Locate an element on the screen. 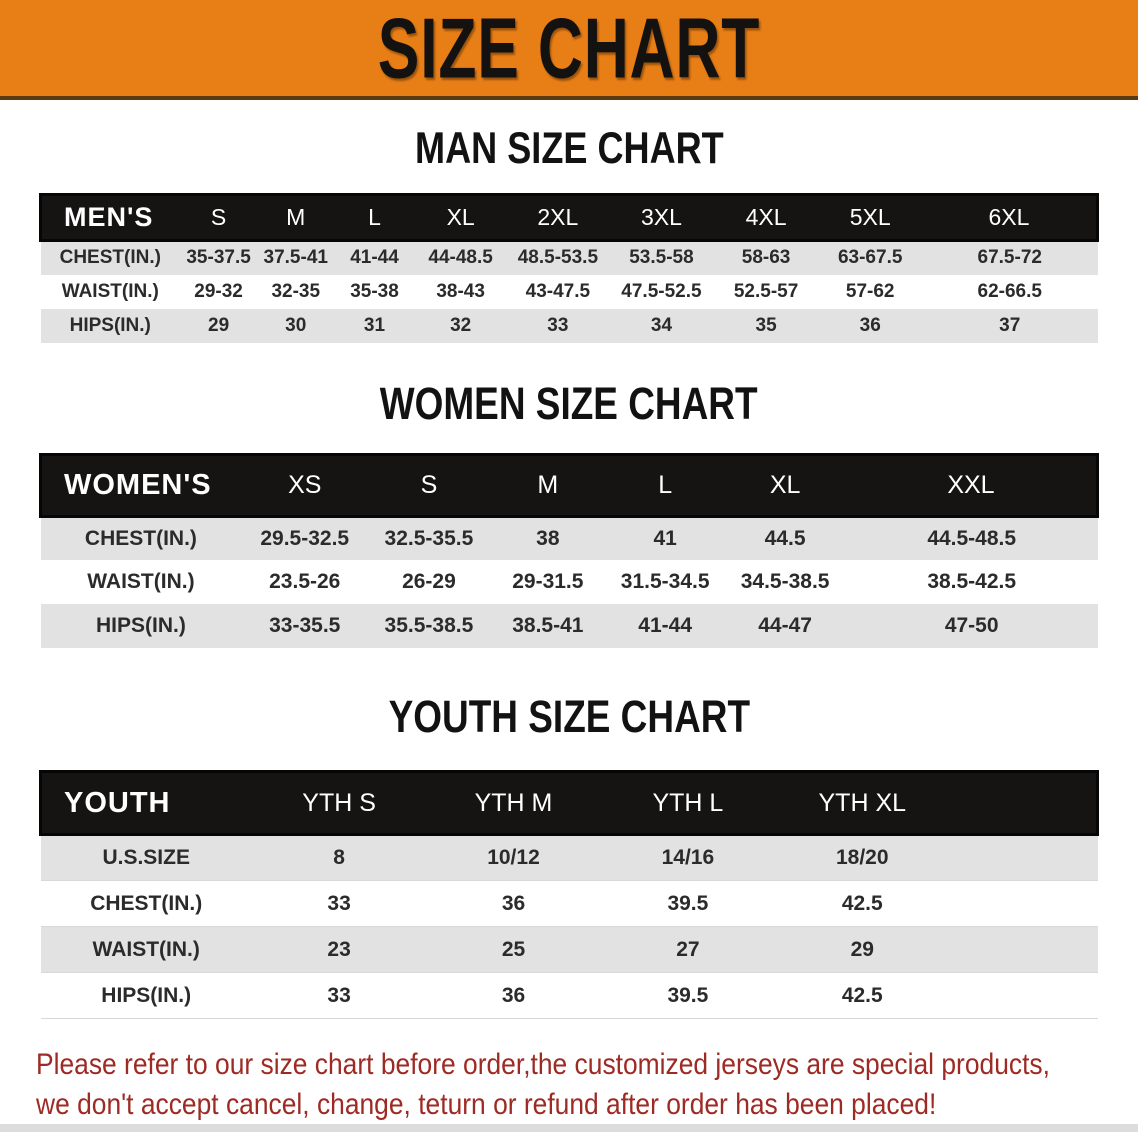 This screenshot has width=1138, height=1132. women-size-col-m: M is located at coordinates (547, 485).